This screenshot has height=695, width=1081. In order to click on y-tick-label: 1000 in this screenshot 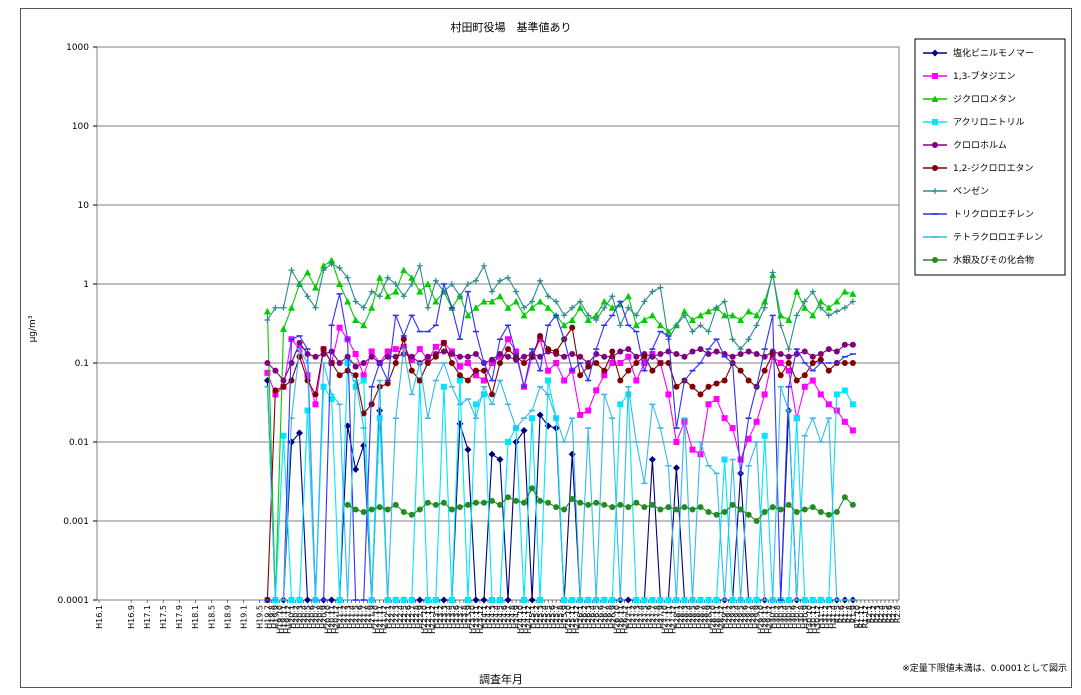, I will do `click(77, 48)`.